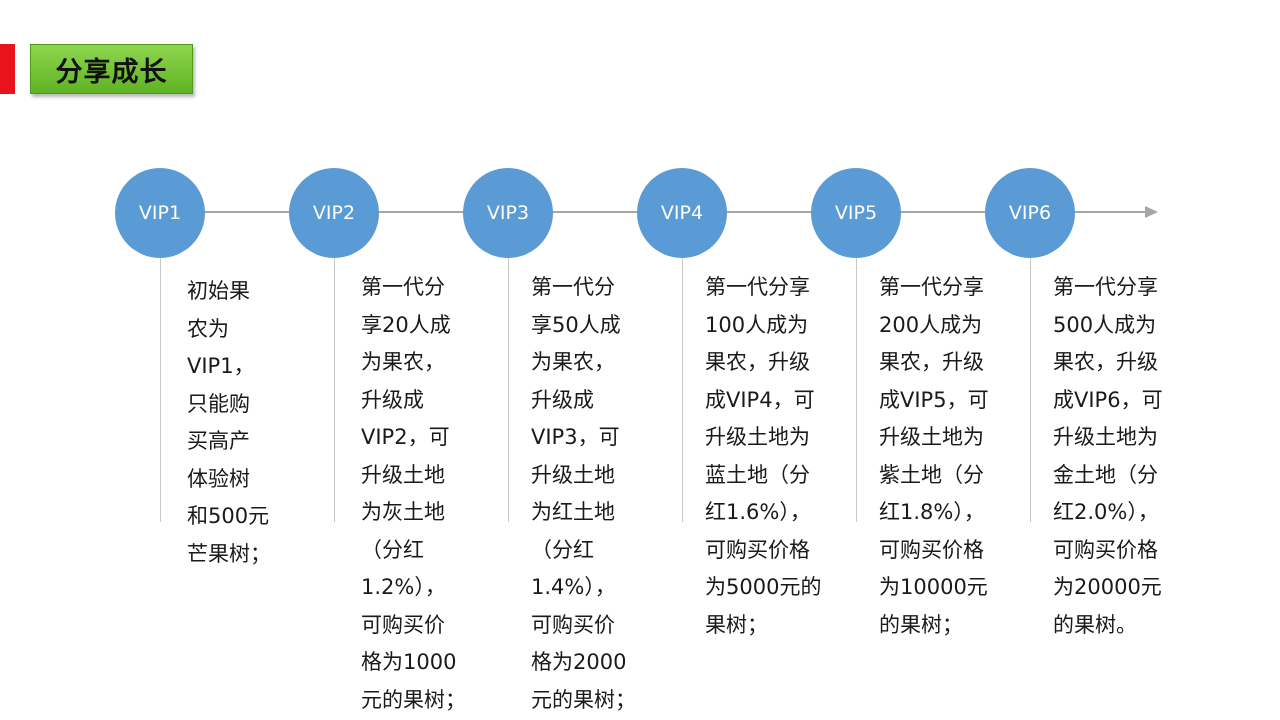 This screenshot has width=1280, height=720. I want to click on vip5-node: VIP5, so click(856, 213).